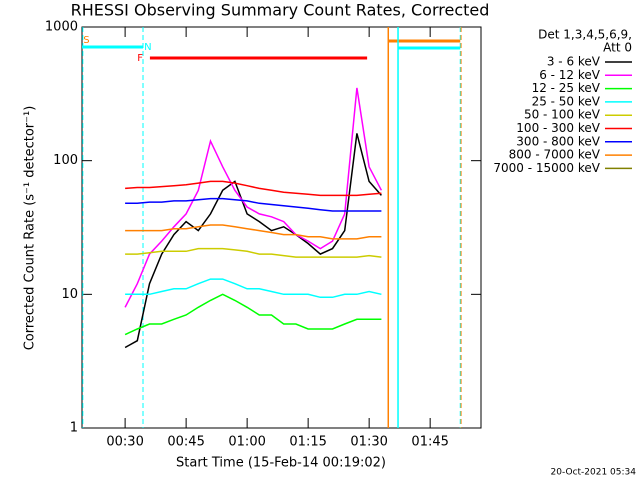 The image size is (640, 480). What do you see at coordinates (30, 228) in the screenshot?
I see `y-axis-label: Corrected Count Rate (s⁻¹ detector⁻¹)` at bounding box center [30, 228].